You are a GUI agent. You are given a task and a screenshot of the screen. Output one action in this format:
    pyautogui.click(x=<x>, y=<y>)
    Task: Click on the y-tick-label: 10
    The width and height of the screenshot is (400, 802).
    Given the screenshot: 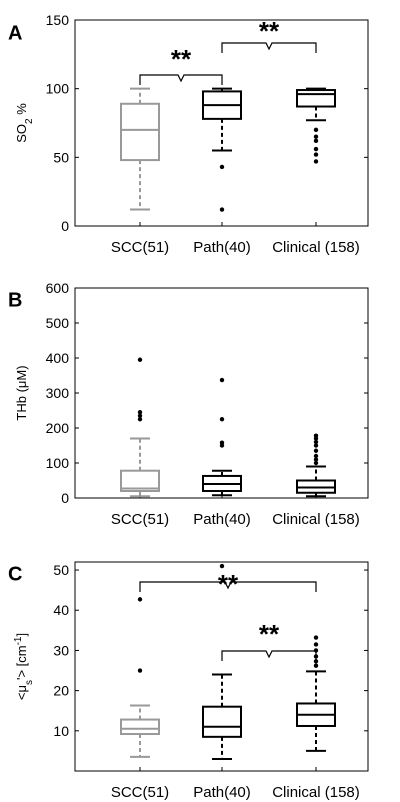 What is the action you would take?
    pyautogui.click(x=61, y=731)
    